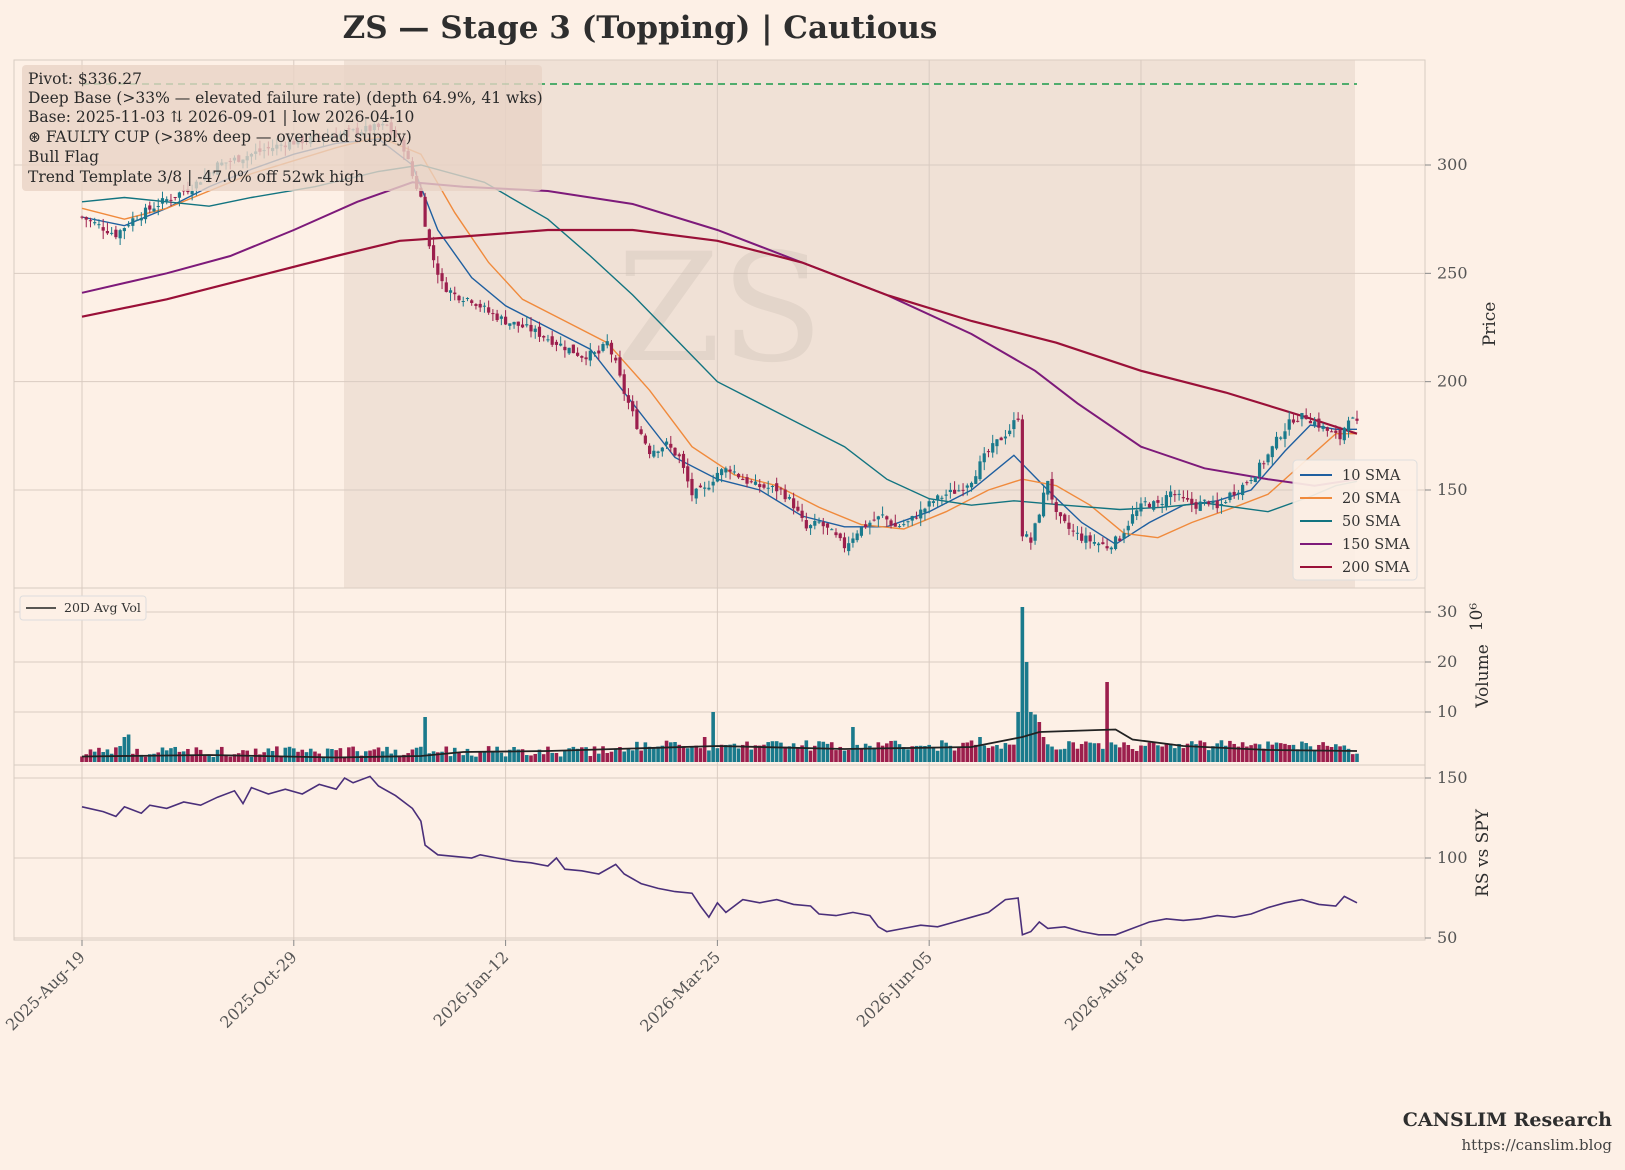 The height and width of the screenshot is (1170, 1625). What do you see at coordinates (1537, 1145) in the screenshot?
I see `footer-url: https://canslim.blog` at bounding box center [1537, 1145].